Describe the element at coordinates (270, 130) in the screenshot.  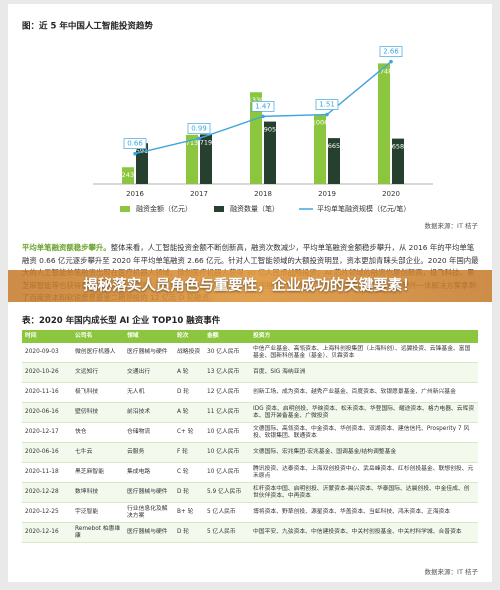
I see `bar-value-label: 905` at that location.